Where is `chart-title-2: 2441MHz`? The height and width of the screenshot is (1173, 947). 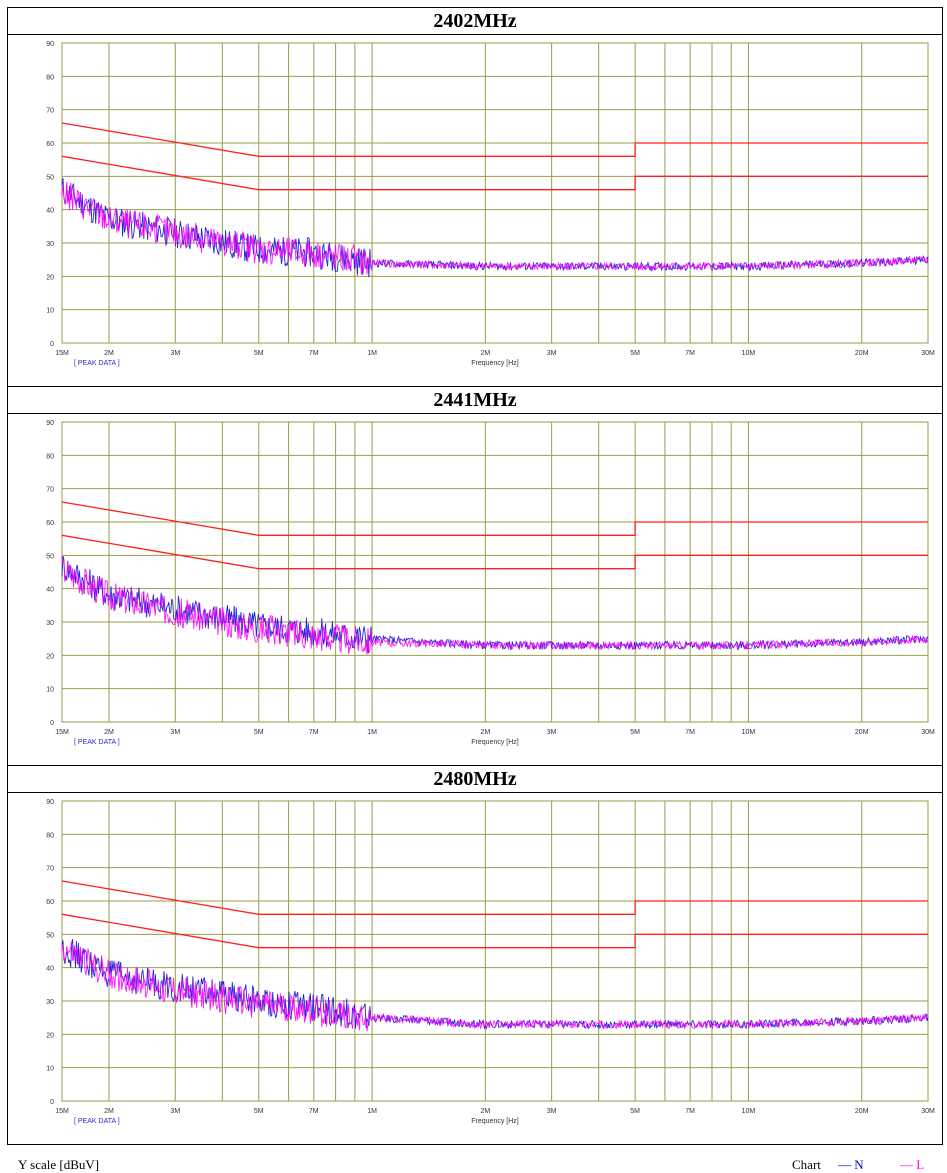 chart-title-2: 2441MHz is located at coordinates (475, 400).